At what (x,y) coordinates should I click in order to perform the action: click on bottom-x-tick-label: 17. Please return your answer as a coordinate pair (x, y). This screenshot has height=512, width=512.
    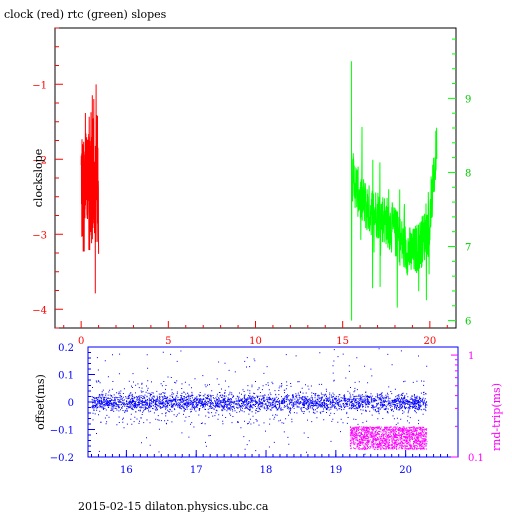
    Looking at the image, I should click on (196, 470).